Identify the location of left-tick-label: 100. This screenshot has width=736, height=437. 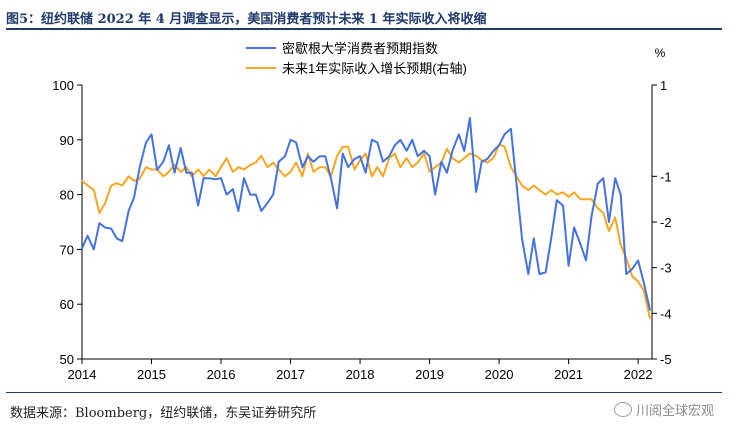
(63, 85).